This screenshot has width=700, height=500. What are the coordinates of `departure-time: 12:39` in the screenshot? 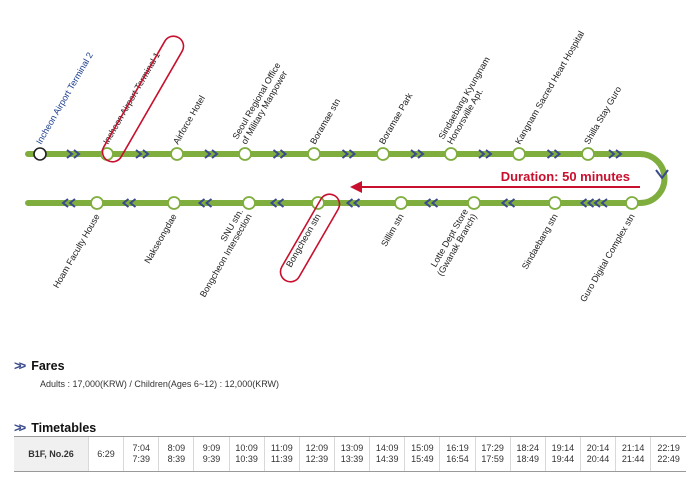 It's located at (317, 459).